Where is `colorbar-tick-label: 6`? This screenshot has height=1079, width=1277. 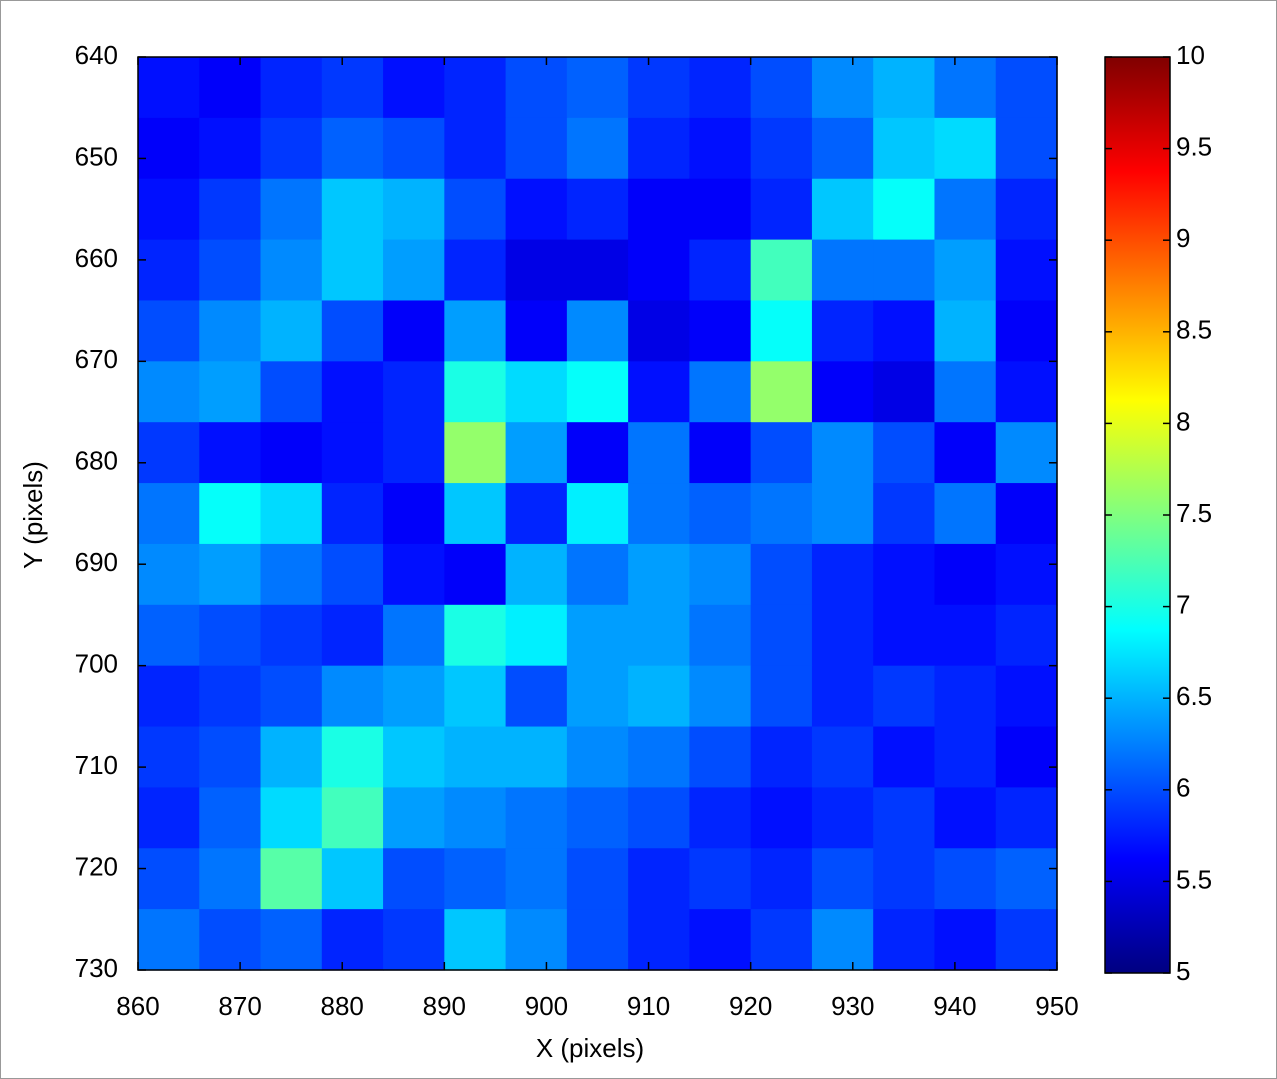 colorbar-tick-label: 6 is located at coordinates (1183, 788).